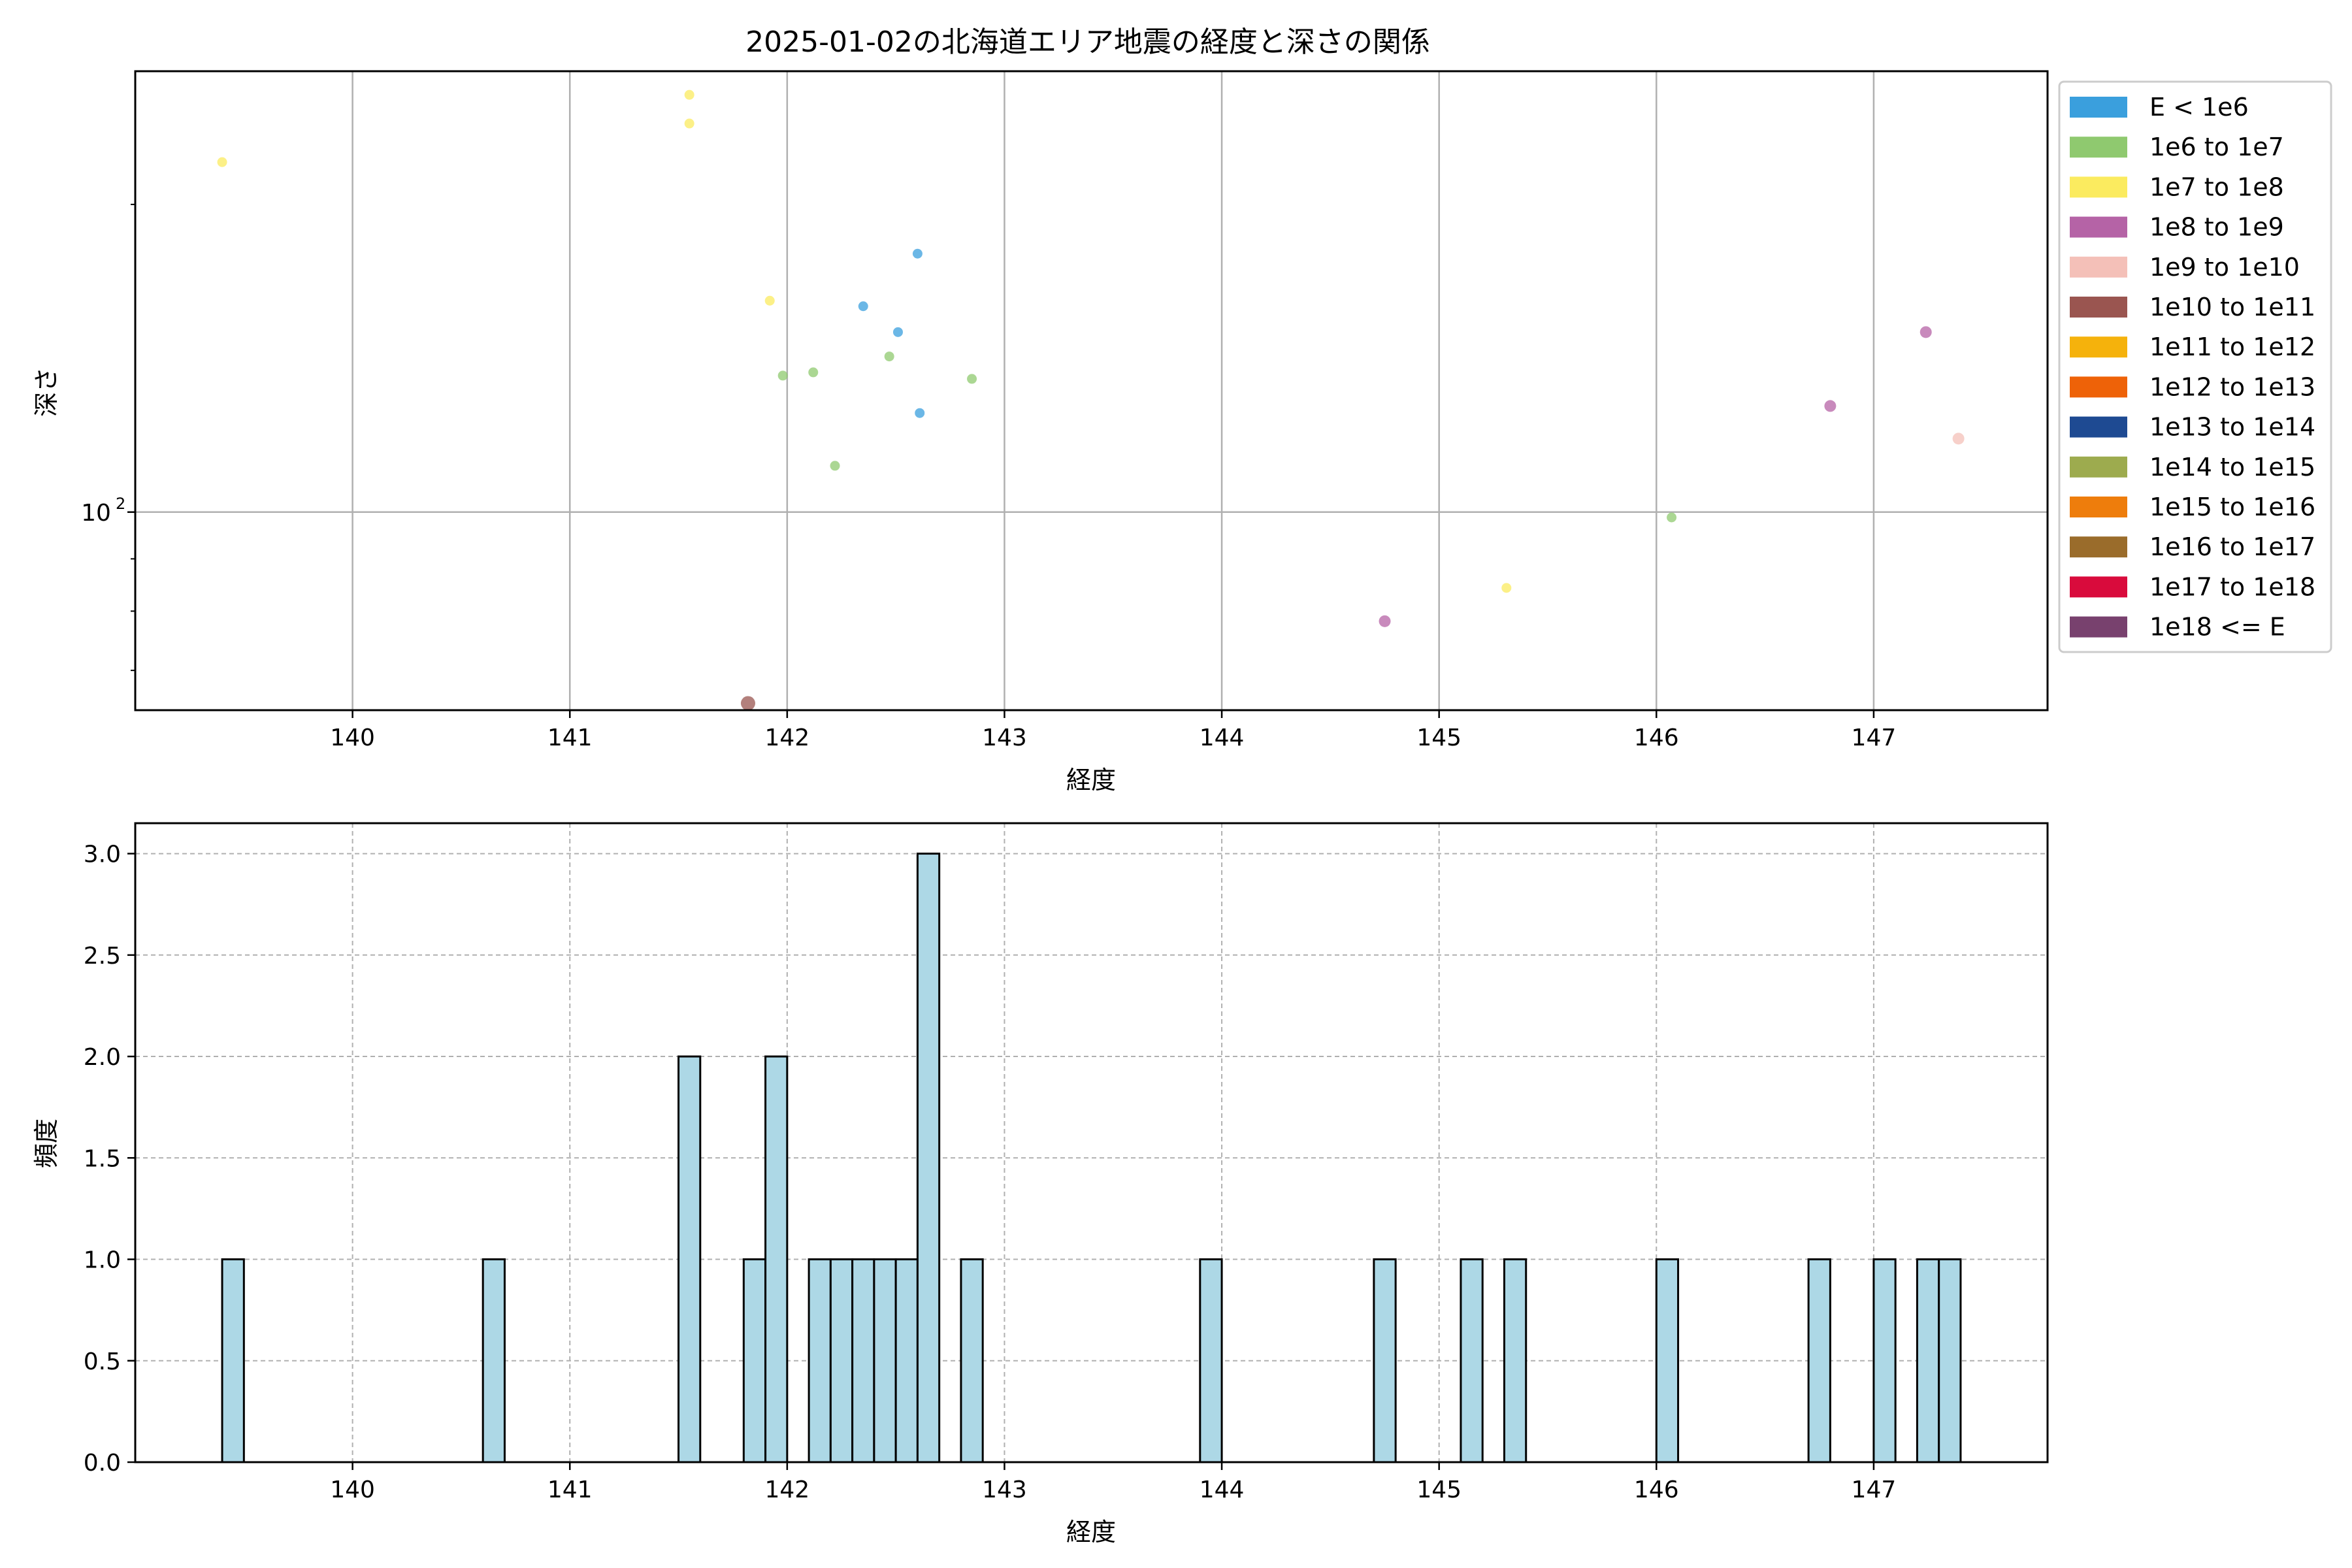  I want to click on legend-label: 1e18 <= E, so click(2217, 627).